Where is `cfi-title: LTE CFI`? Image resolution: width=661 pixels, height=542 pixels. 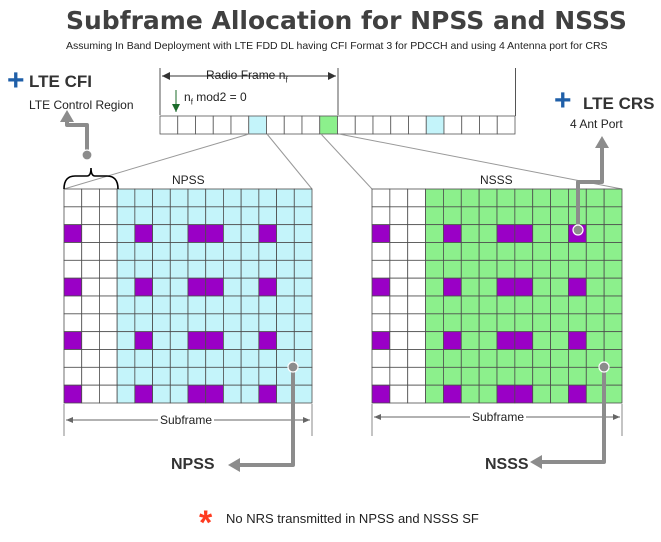 cfi-title: LTE CFI is located at coordinates (60, 81).